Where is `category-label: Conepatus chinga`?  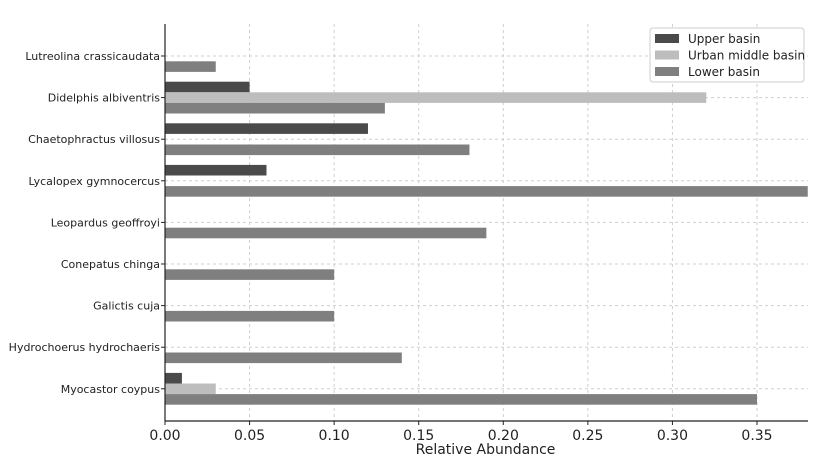 category-label: Conepatus chinga is located at coordinates (110, 264).